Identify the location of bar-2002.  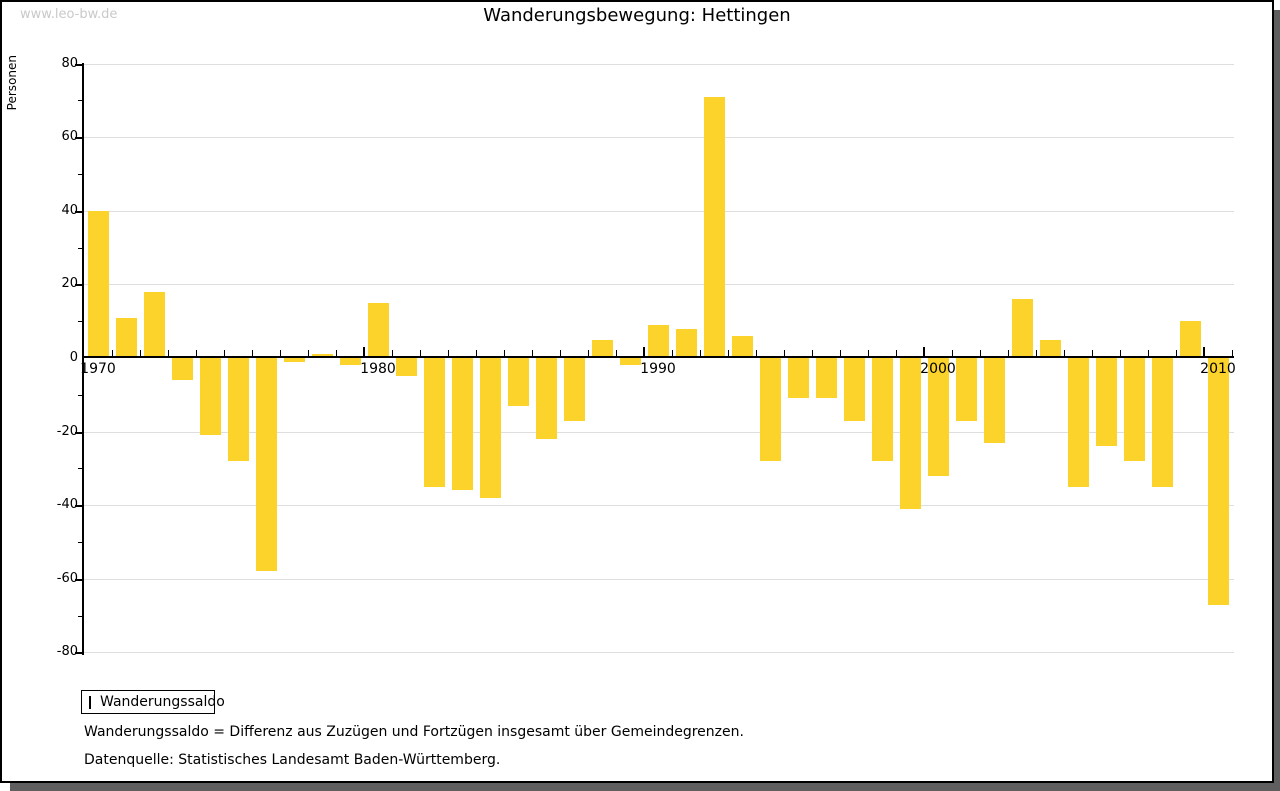
(994, 400).